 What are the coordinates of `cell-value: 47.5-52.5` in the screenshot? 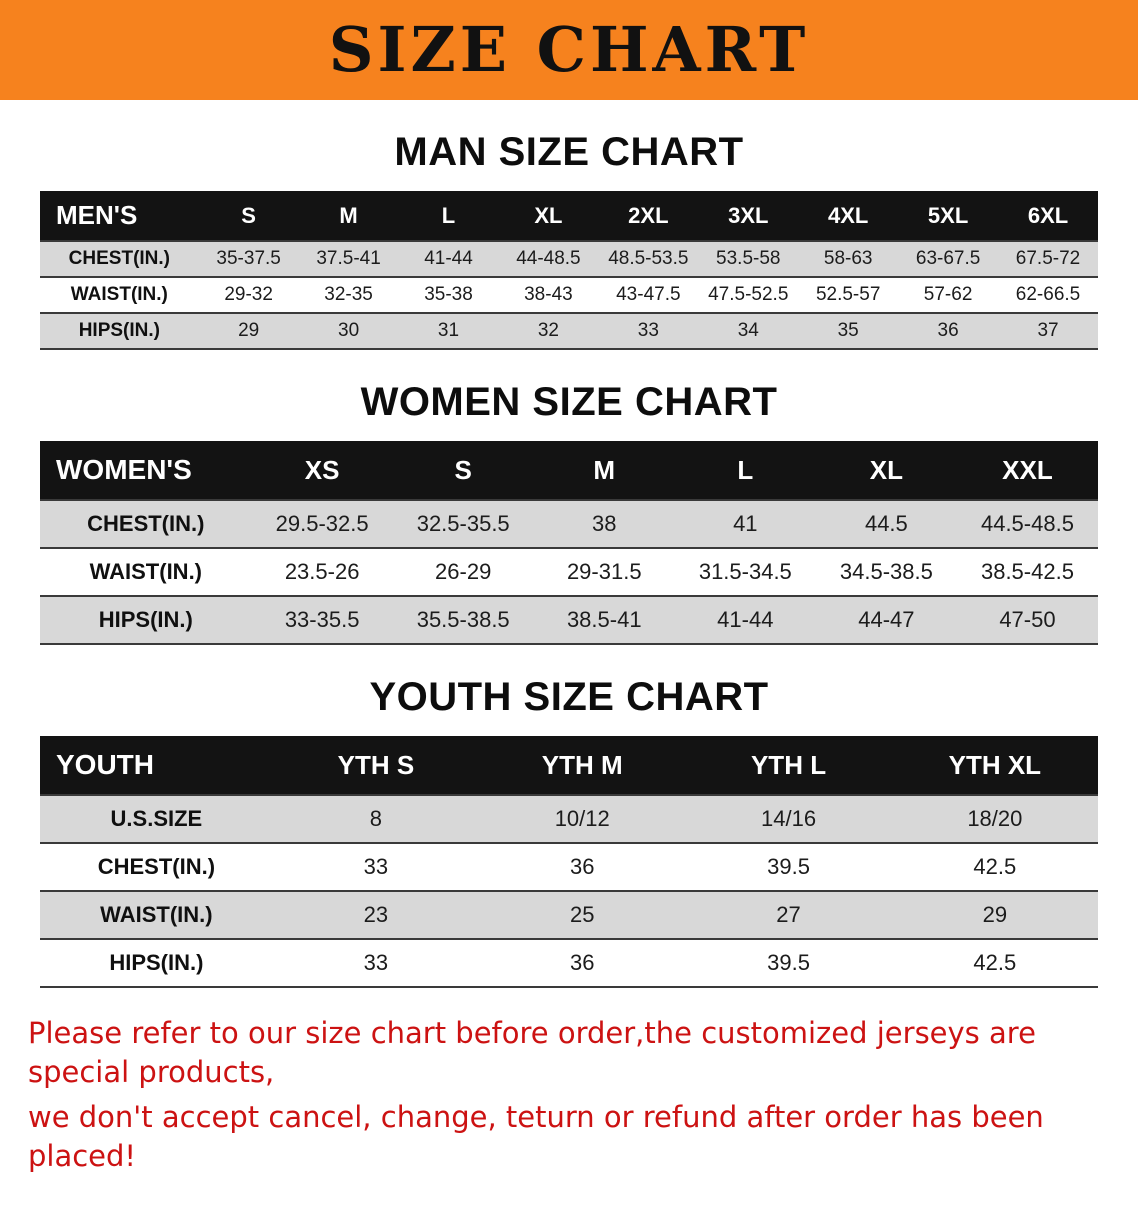 It's located at (748, 294).